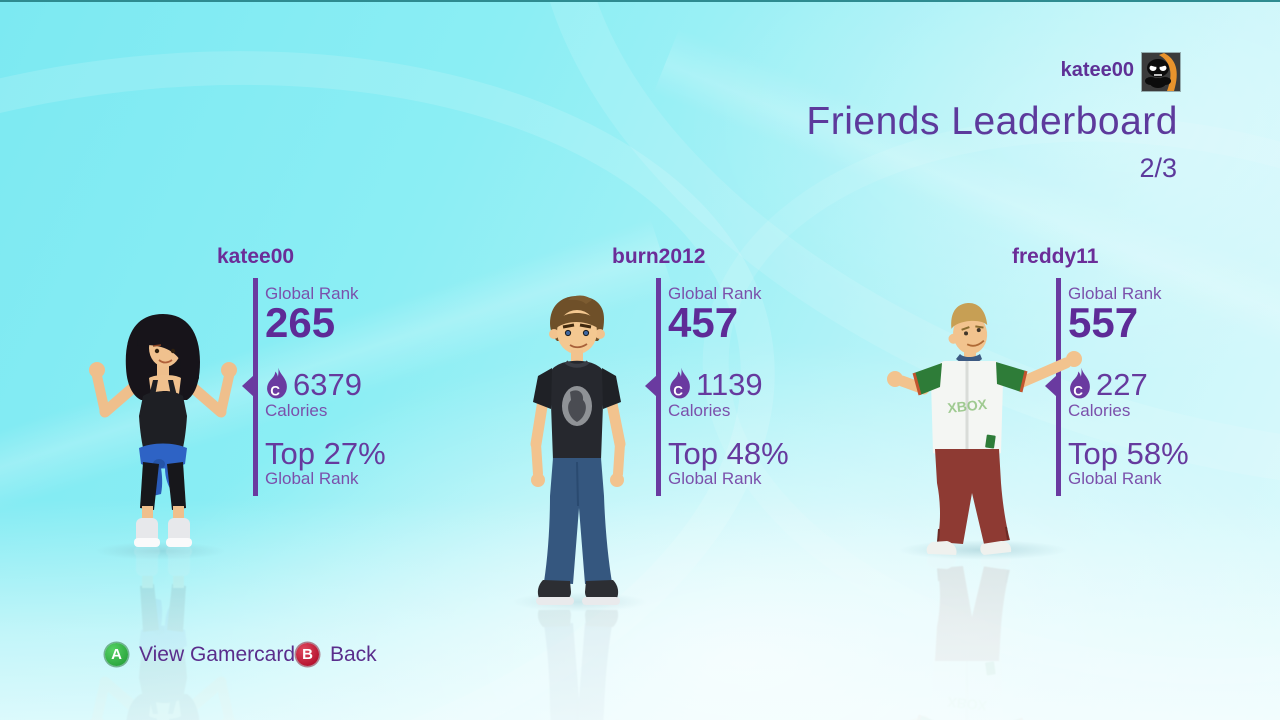 Image resolution: width=1280 pixels, height=720 pixels. What do you see at coordinates (300, 322) in the screenshot?
I see `global-rank-value: 265` at bounding box center [300, 322].